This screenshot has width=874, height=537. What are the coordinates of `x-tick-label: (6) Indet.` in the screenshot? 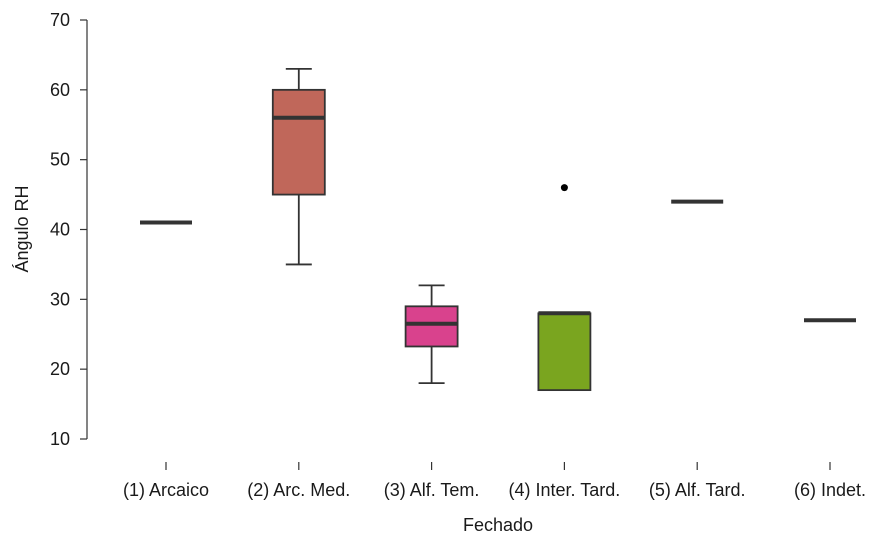 It's located at (830, 490).